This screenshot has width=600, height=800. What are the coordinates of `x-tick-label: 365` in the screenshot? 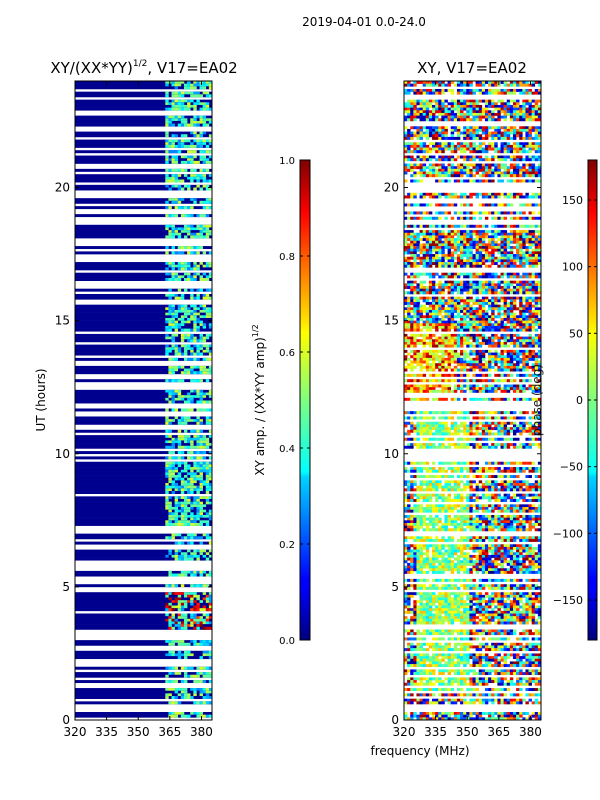 It's located at (169, 732).